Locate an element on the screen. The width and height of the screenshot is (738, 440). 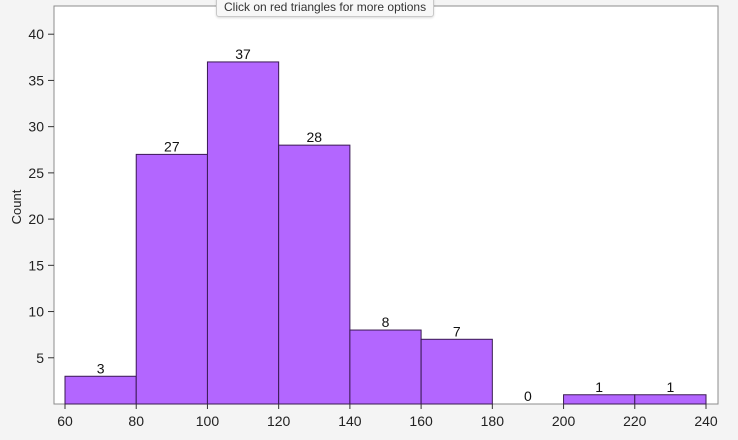
y-tick-label: 35 is located at coordinates (36, 80).